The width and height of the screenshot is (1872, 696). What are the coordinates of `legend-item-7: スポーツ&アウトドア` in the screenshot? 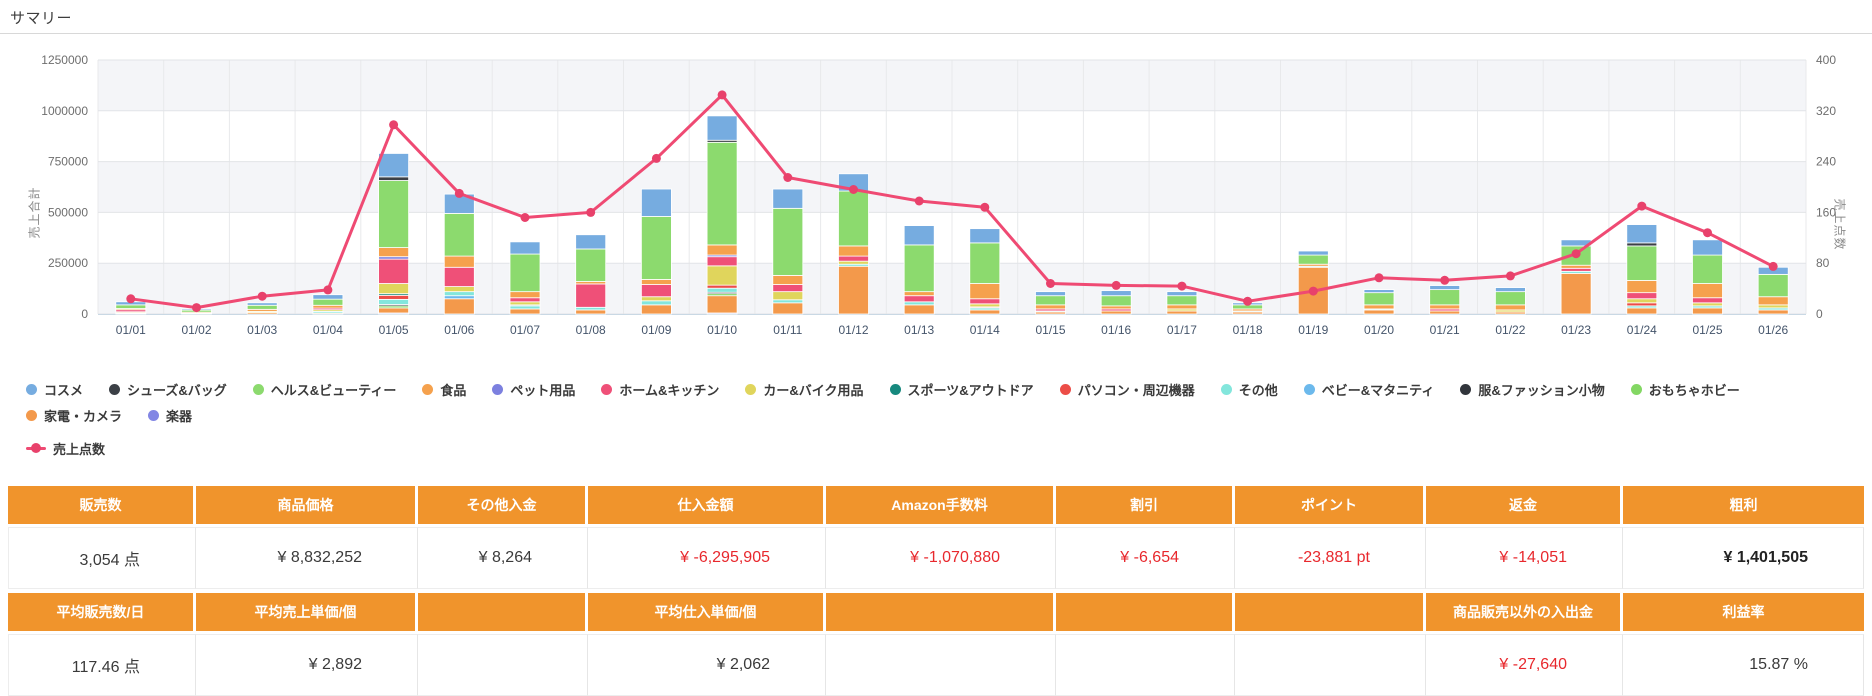 It's located at (961, 389).